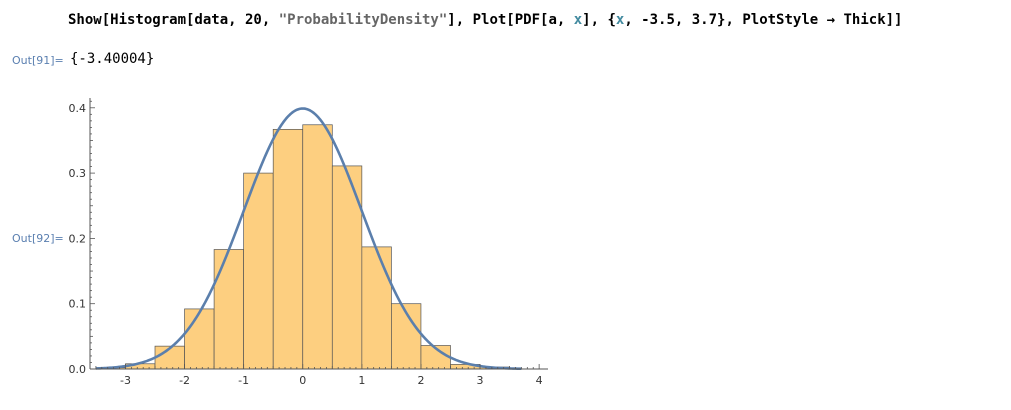 Image resolution: width=1011 pixels, height=410 pixels. Describe the element at coordinates (173, 20) in the screenshot. I see `input-prefix: Show[Histogram[data, 20,` at that location.